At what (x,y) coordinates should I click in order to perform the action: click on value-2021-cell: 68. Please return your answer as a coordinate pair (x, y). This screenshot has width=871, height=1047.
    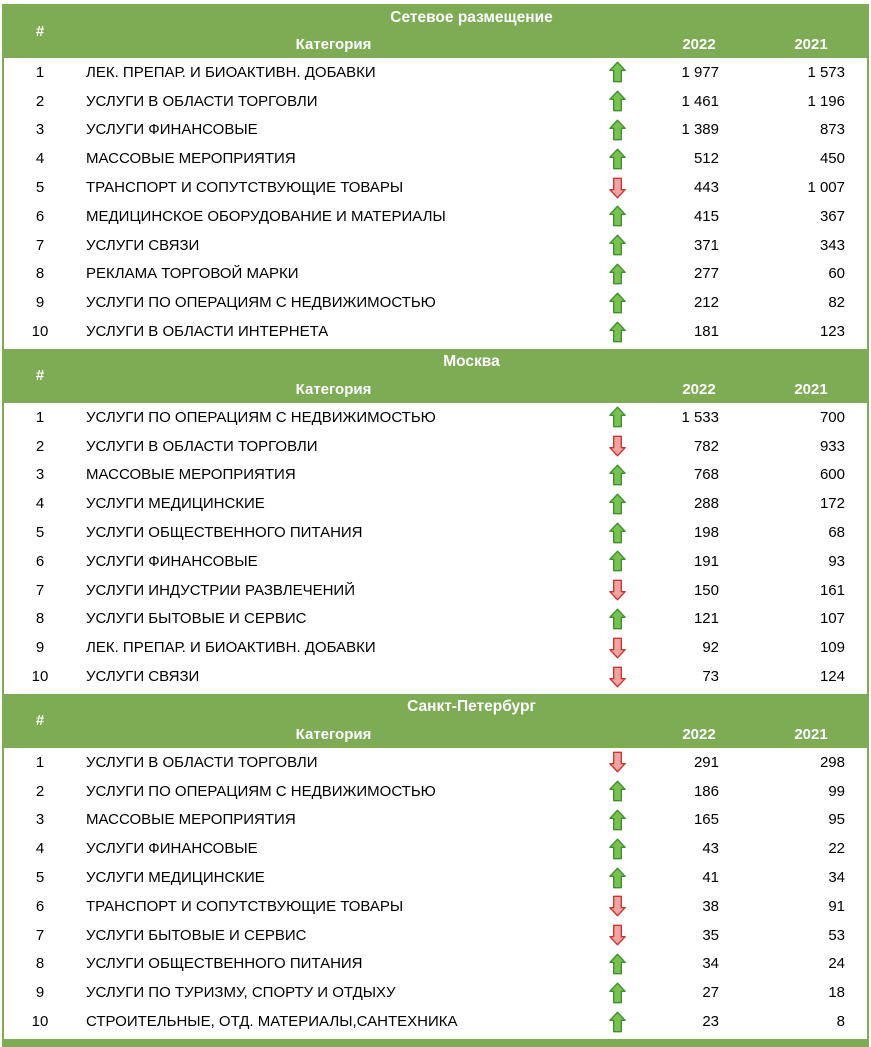
    Looking at the image, I should click on (836, 533).